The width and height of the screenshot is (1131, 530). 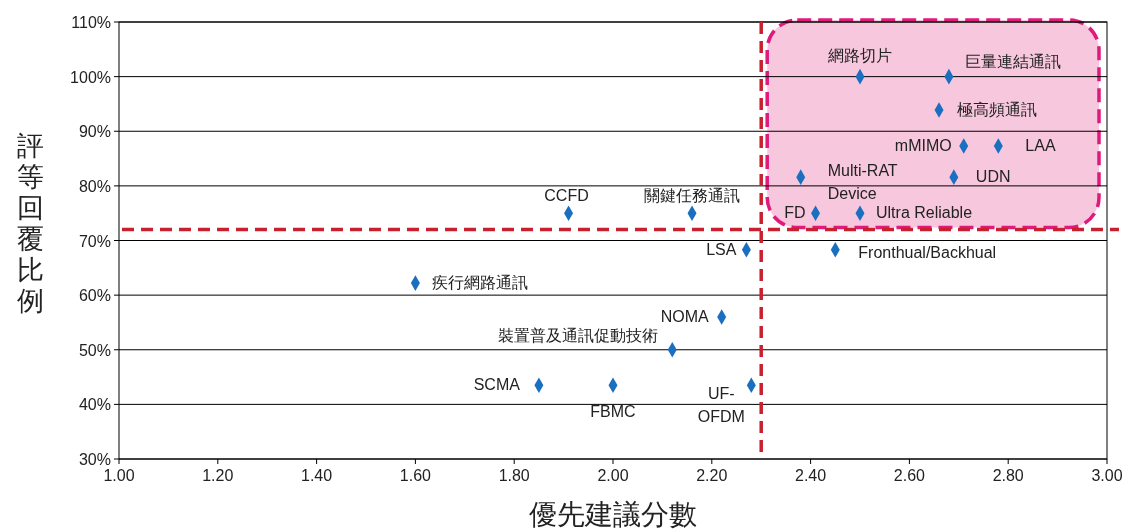 I want to click on x-tick-label: 3.00, so click(x=1107, y=475).